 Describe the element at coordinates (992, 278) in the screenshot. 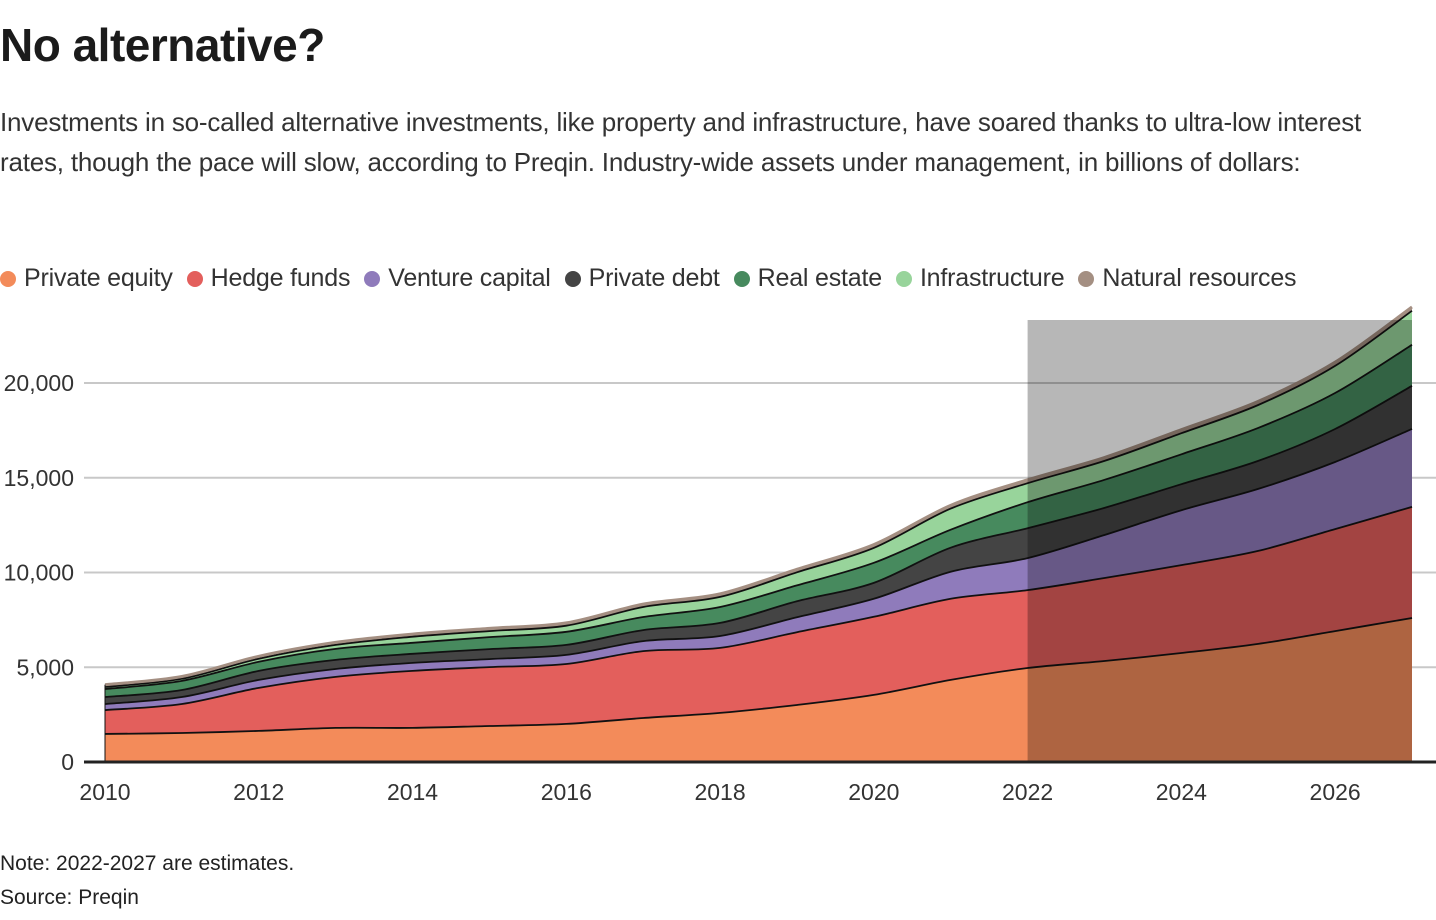

I see `legend-label: Infrastructure` at that location.